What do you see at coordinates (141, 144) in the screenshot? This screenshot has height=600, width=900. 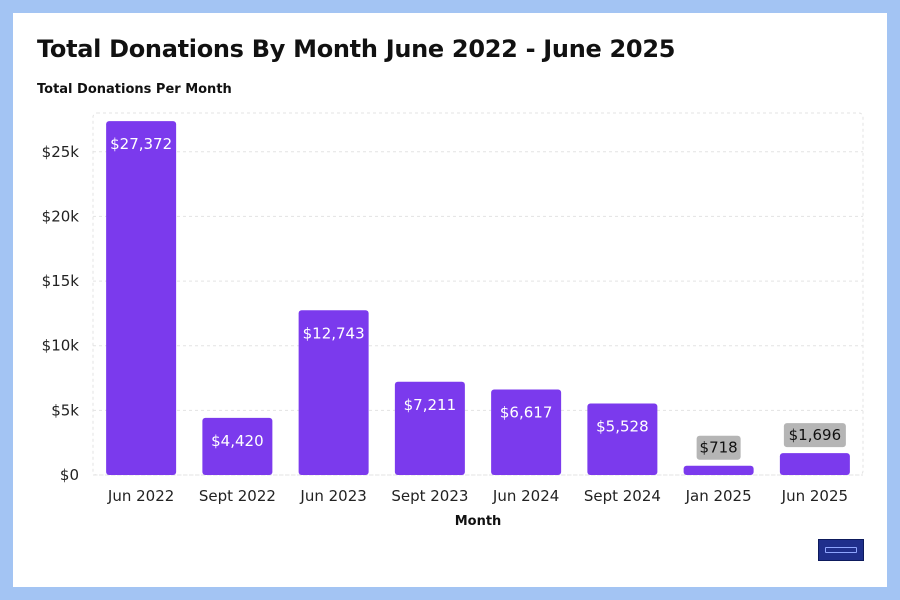 I see `bar-value-label: $27,372` at bounding box center [141, 144].